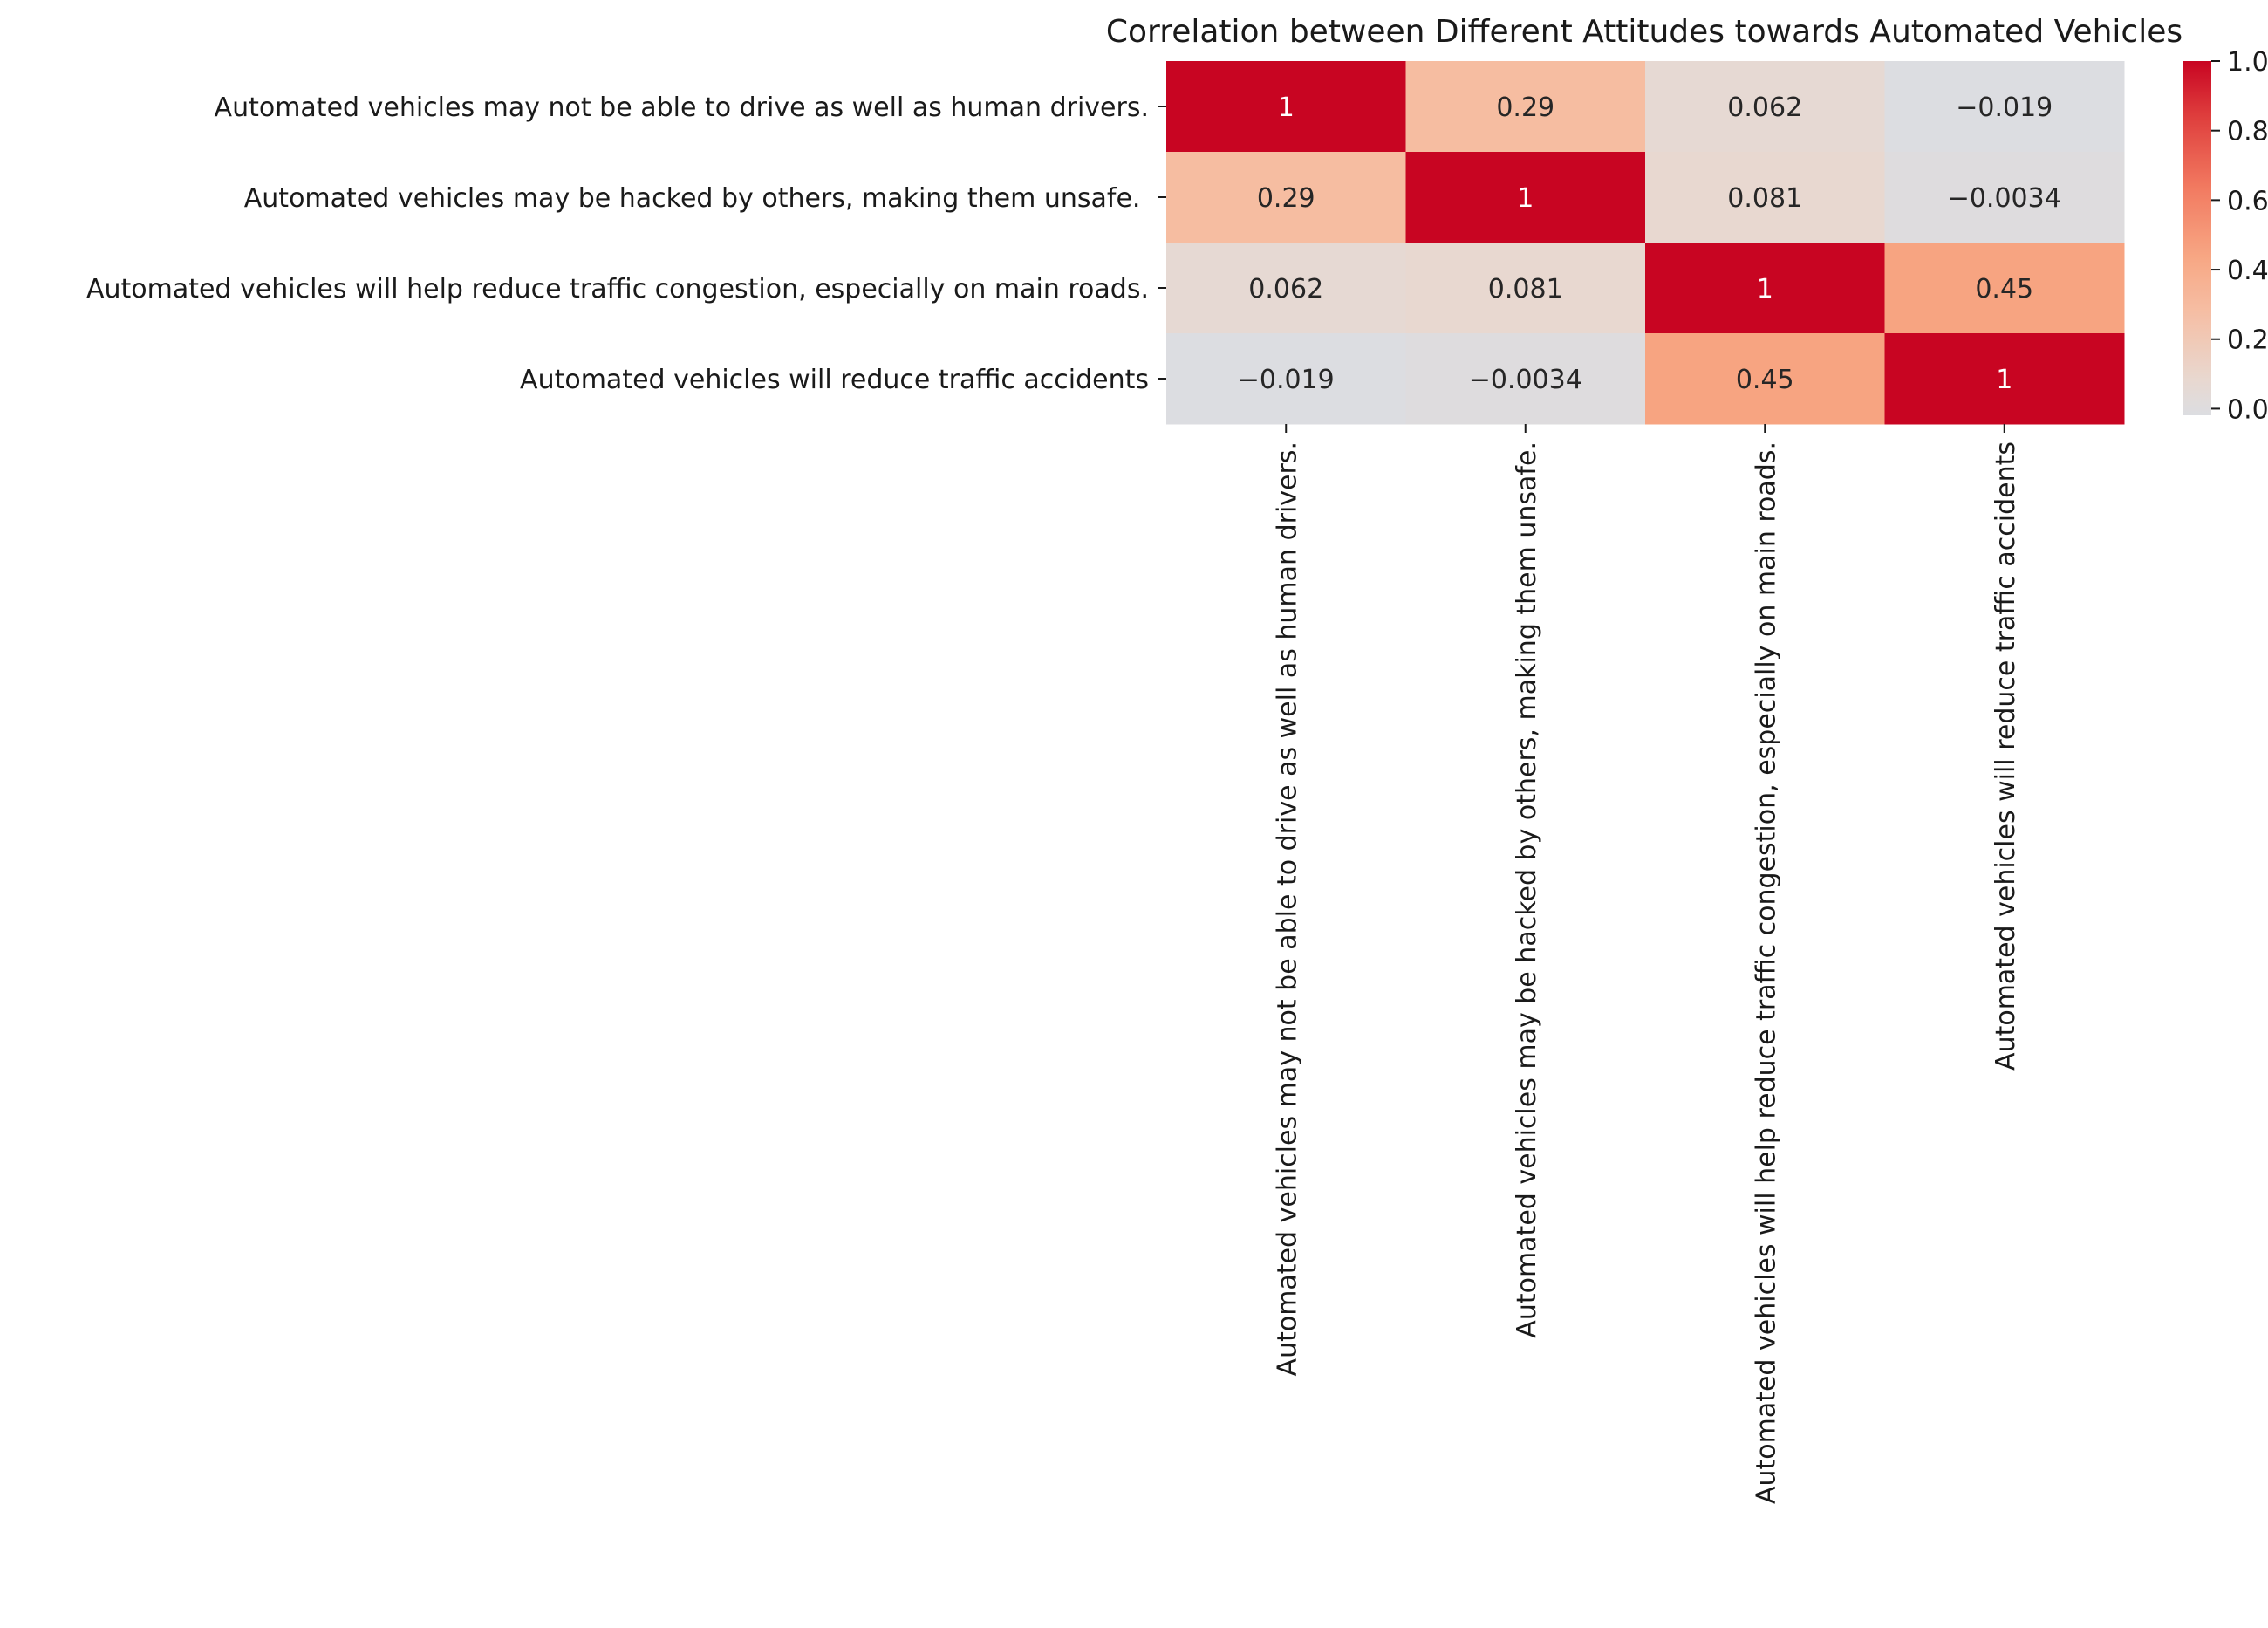  I want to click on colorbar-tick-label-2: 0.4, so click(2248, 271).